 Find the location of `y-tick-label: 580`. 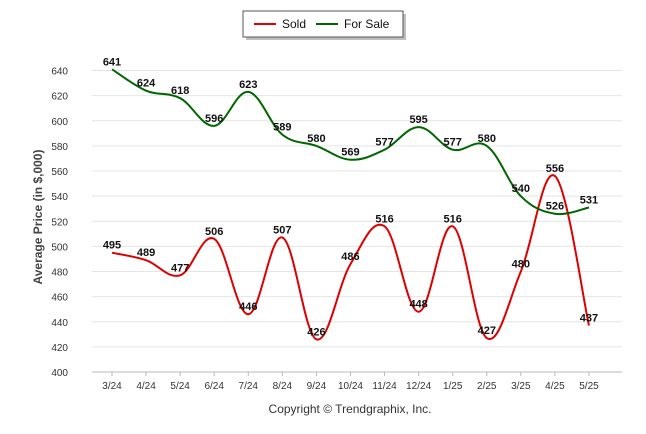

y-tick-label: 580 is located at coordinates (59, 147).